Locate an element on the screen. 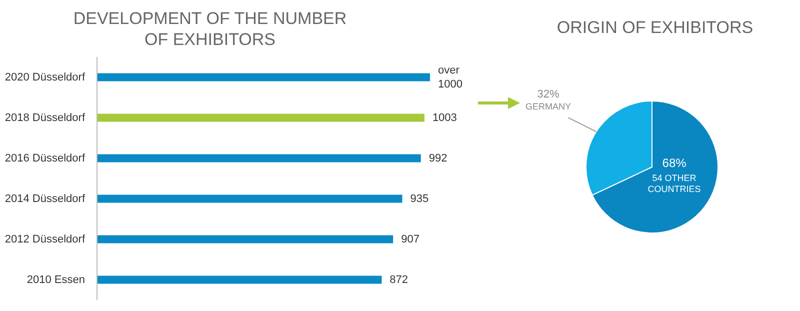  data-label: 935 is located at coordinates (419, 198).